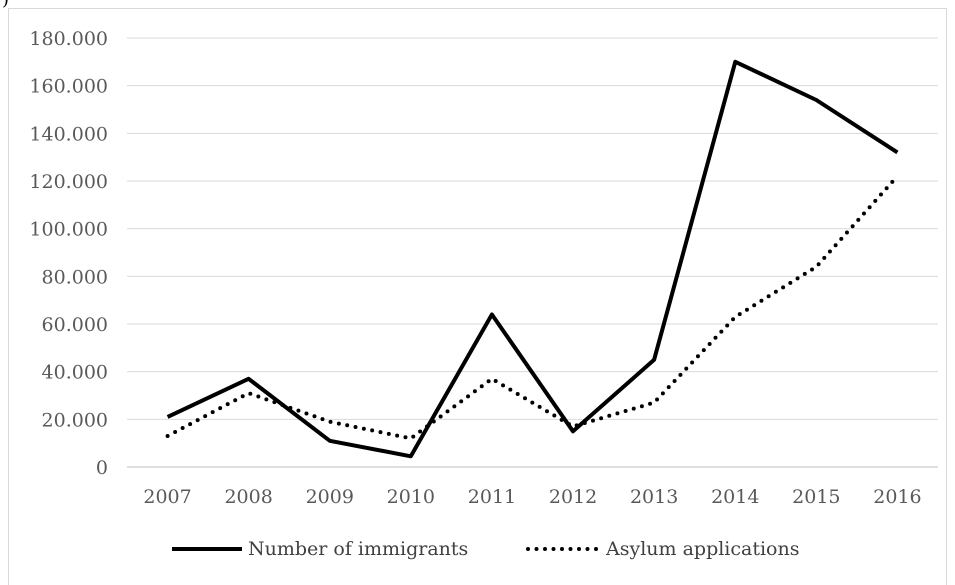  Describe the element at coordinates (486, 549) in the screenshot. I see `legend: Number of immigrants Asylum applications` at that location.